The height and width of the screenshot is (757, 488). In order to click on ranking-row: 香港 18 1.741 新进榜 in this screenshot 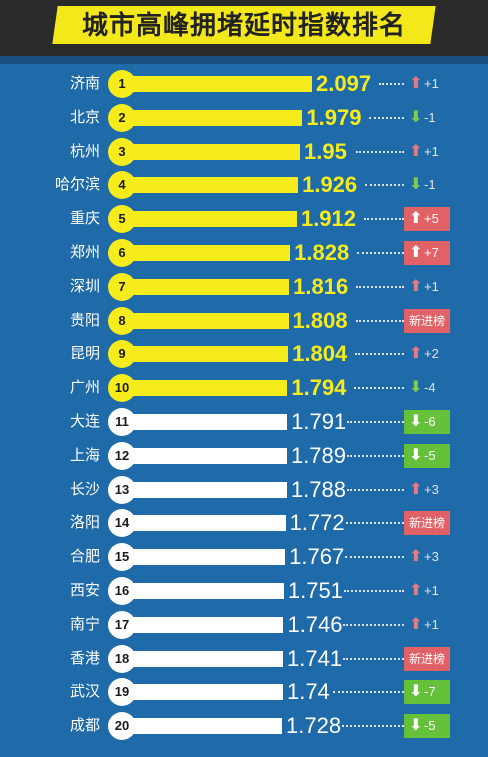, I will do `click(244, 659)`.